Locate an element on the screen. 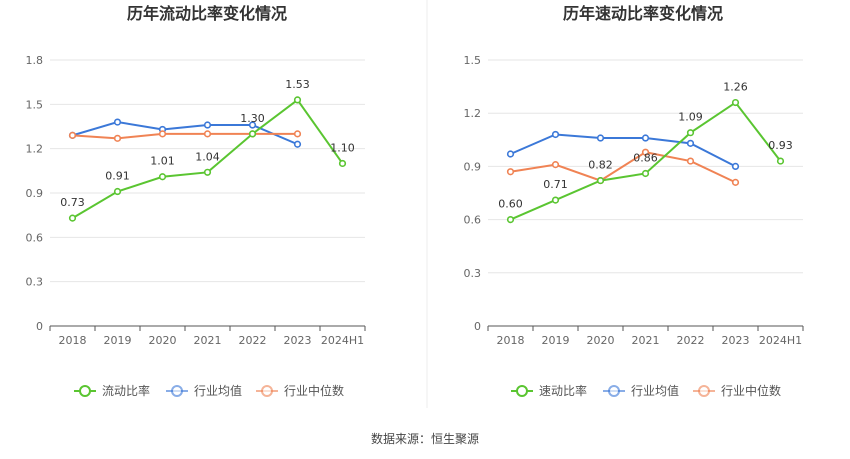 The image size is (850, 459). data-label: 0.60 is located at coordinates (510, 204).